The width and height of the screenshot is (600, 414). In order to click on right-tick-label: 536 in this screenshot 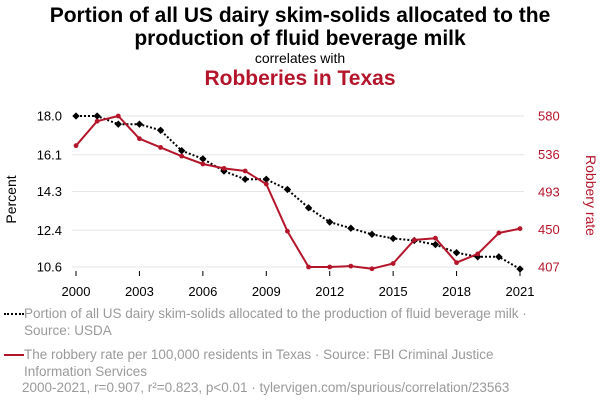, I will do `click(549, 154)`.